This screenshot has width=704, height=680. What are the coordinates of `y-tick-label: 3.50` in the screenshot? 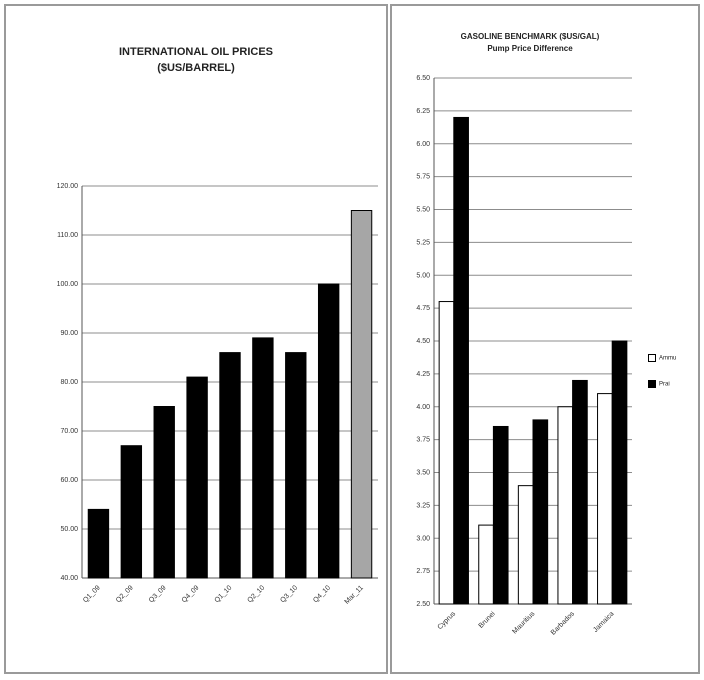 It's located at (423, 473).